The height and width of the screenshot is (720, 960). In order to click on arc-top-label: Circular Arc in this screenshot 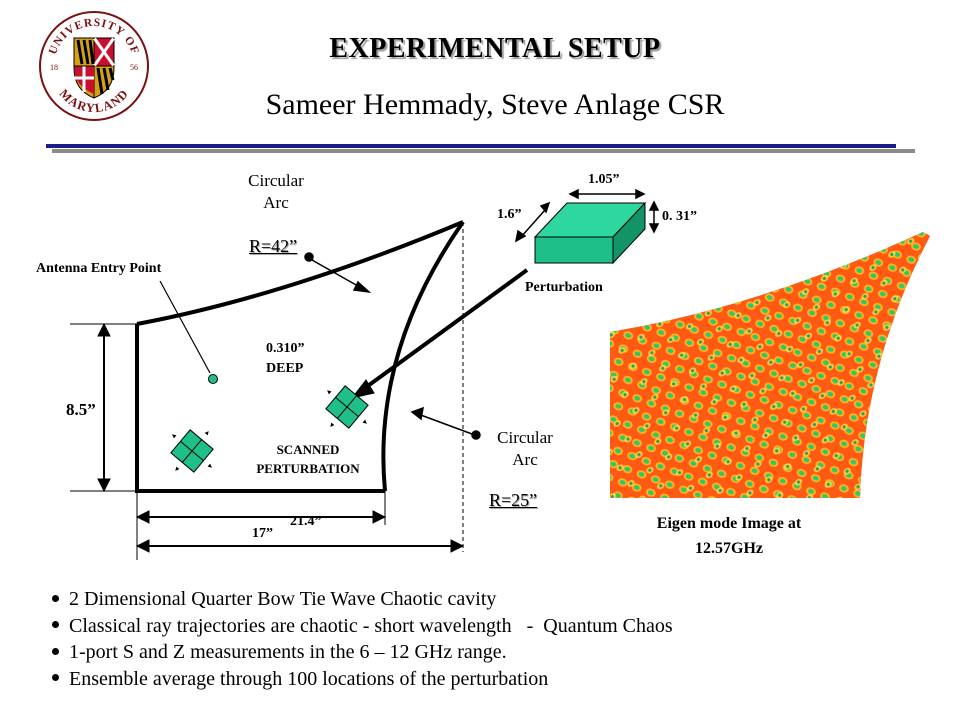, I will do `click(276, 191)`.